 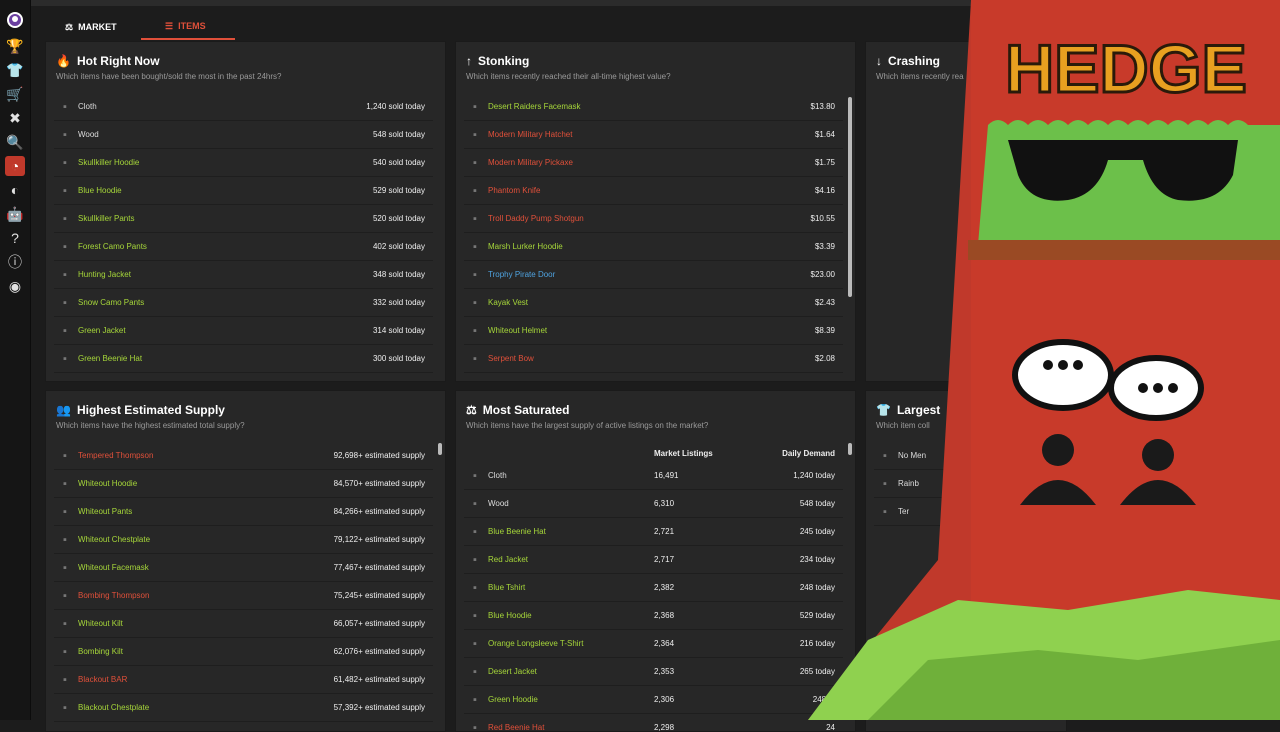 I want to click on list-item: ▪Kayak Vest$2.43, so click(x=653, y=303).